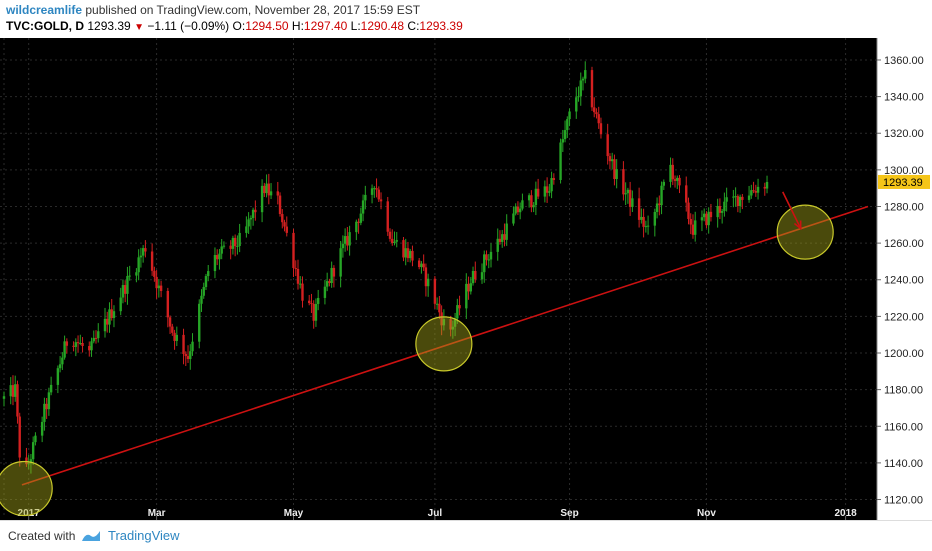  What do you see at coordinates (904, 354) in the screenshot?
I see `y-tick-label: 1200.00` at bounding box center [904, 354].